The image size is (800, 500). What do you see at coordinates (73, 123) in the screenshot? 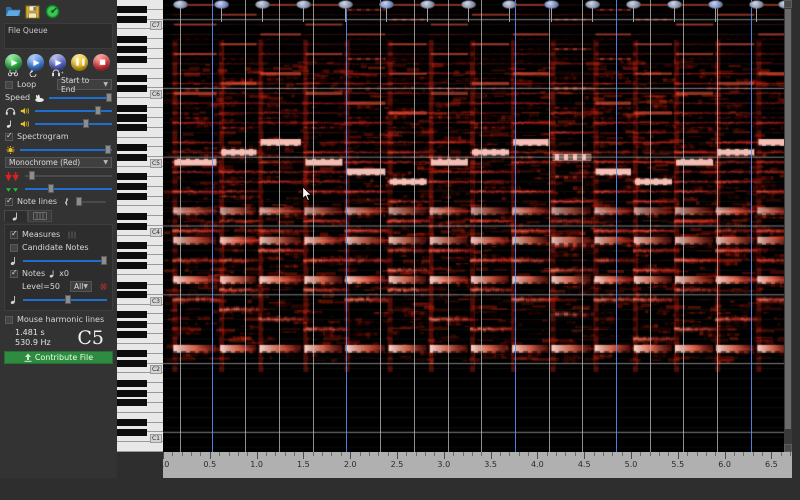
I see `metronome-volume-slider` at bounding box center [73, 123].